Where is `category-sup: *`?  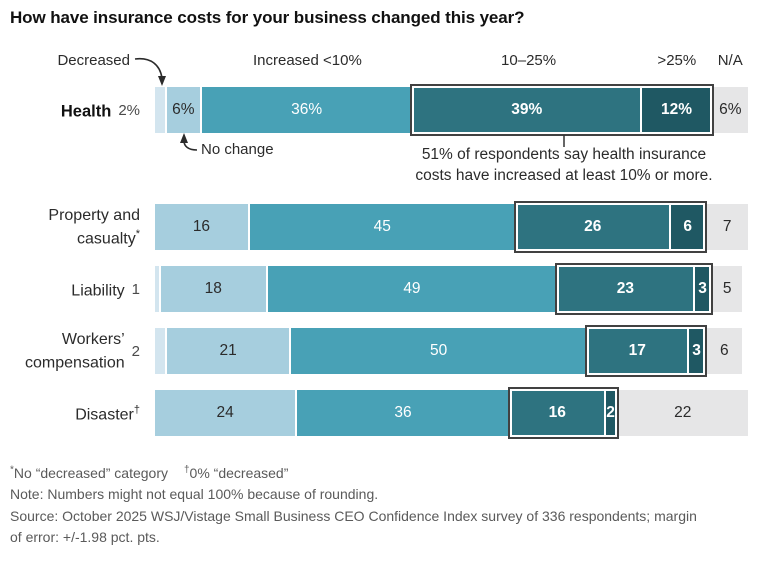
category-sup: * is located at coordinates (137, 233).